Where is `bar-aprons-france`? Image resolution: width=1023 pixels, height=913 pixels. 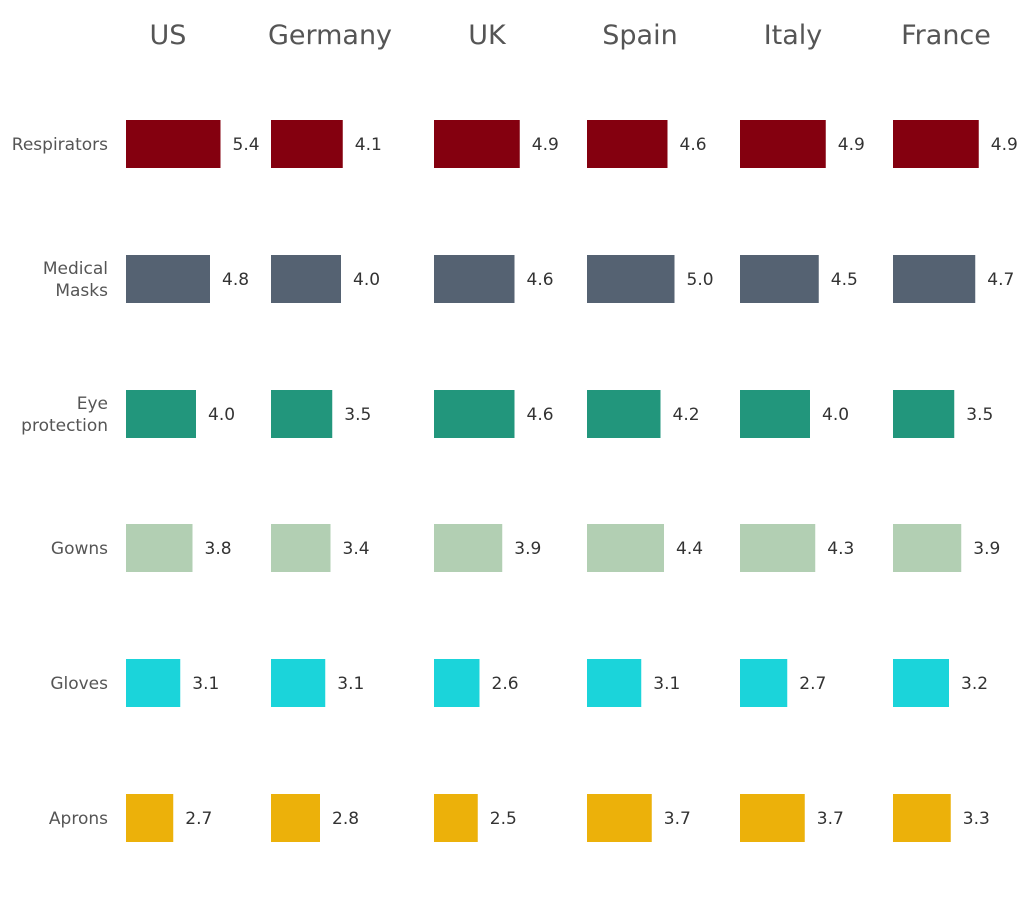
bar-aprons-france is located at coordinates (922, 818).